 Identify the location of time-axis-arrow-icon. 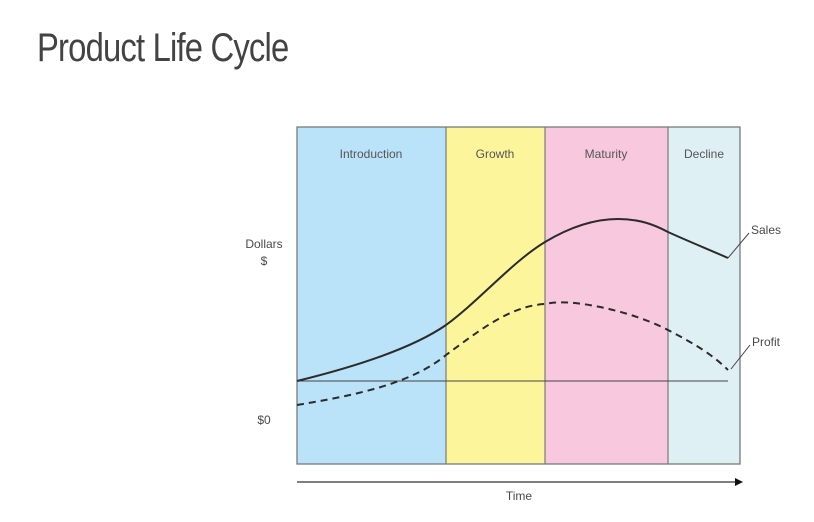
(739, 482).